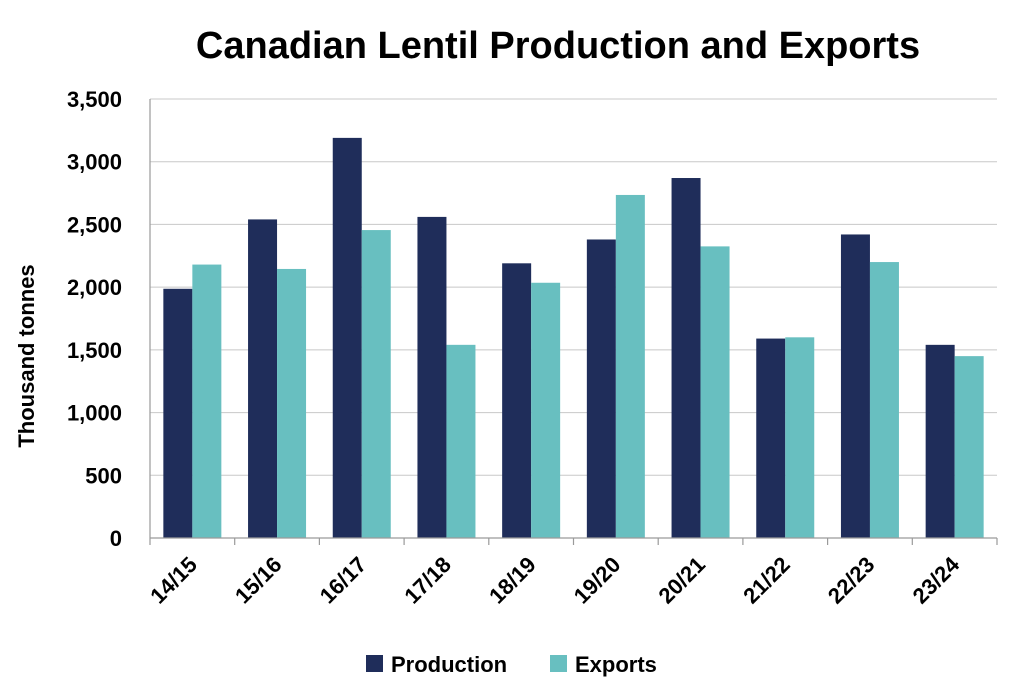 The width and height of the screenshot is (1024, 697). Describe the element at coordinates (558, 46) in the screenshot. I see `chart-title: Canadian Lentil Production and Exports` at that location.